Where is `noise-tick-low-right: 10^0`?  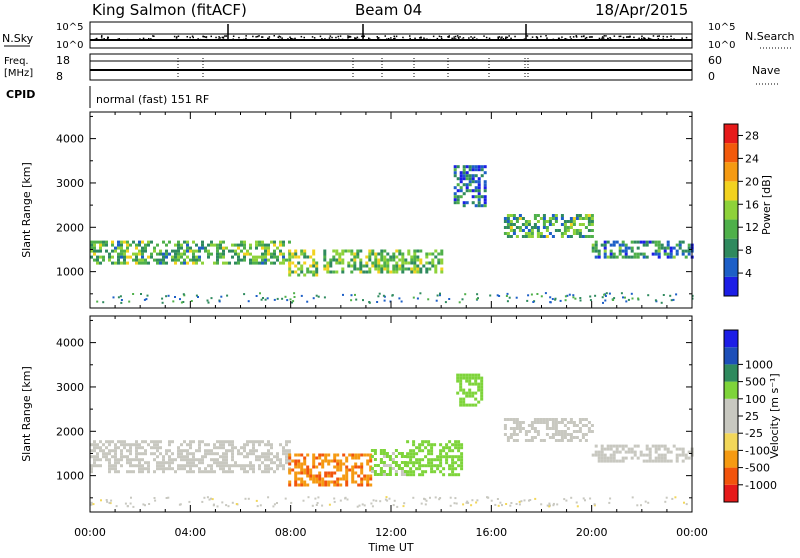 noise-tick-low-right: 10^0 is located at coordinates (721, 45).